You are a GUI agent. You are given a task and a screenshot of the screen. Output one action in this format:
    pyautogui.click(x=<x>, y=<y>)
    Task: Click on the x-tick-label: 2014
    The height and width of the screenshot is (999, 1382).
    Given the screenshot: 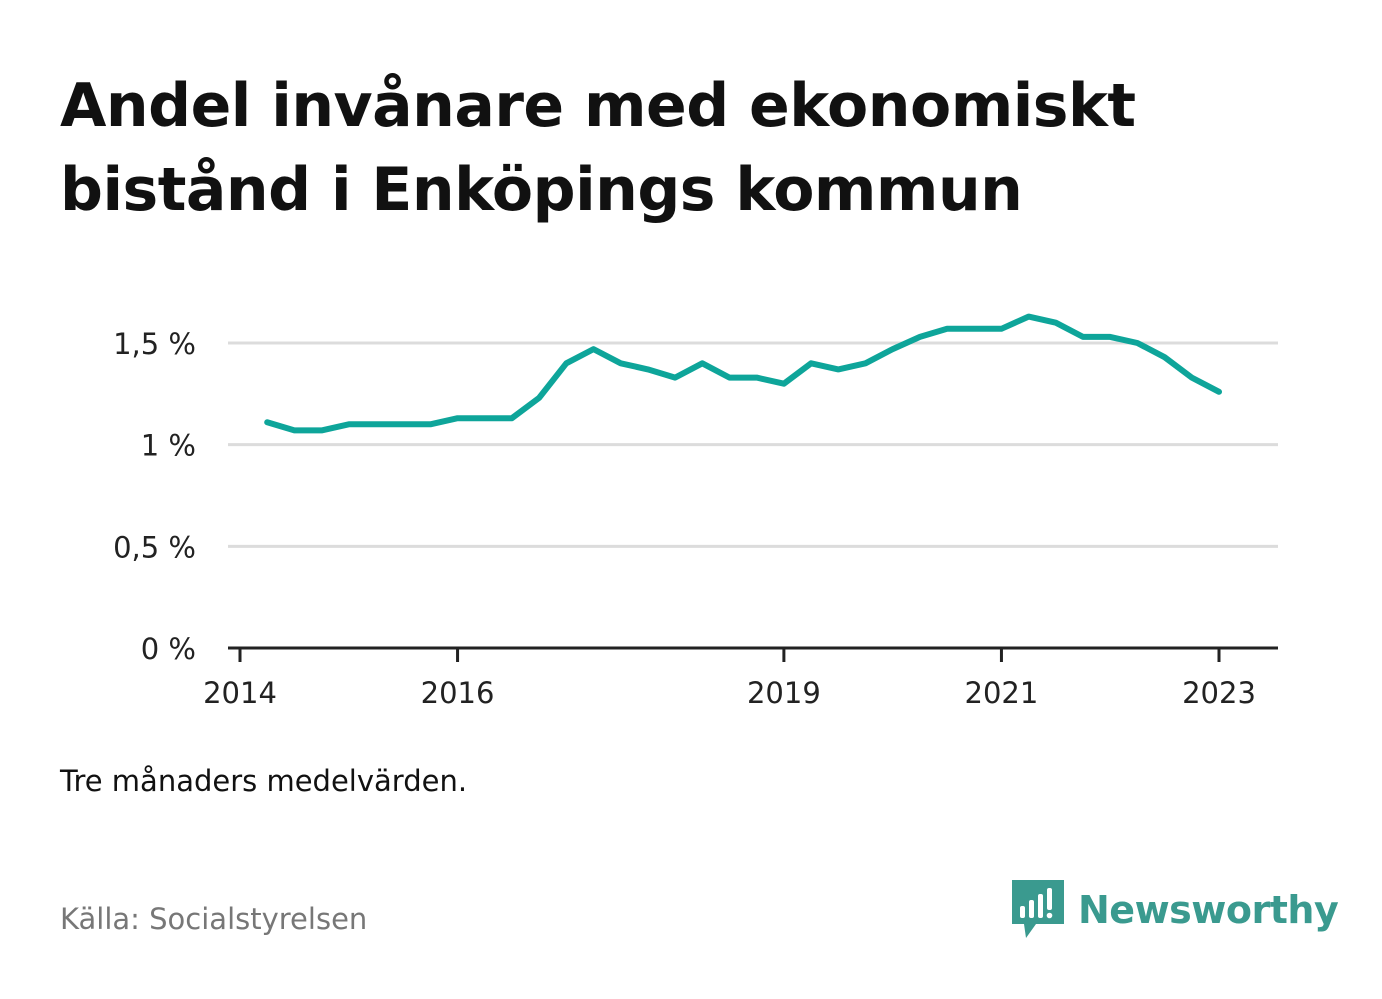 What is the action you would take?
    pyautogui.click(x=240, y=693)
    